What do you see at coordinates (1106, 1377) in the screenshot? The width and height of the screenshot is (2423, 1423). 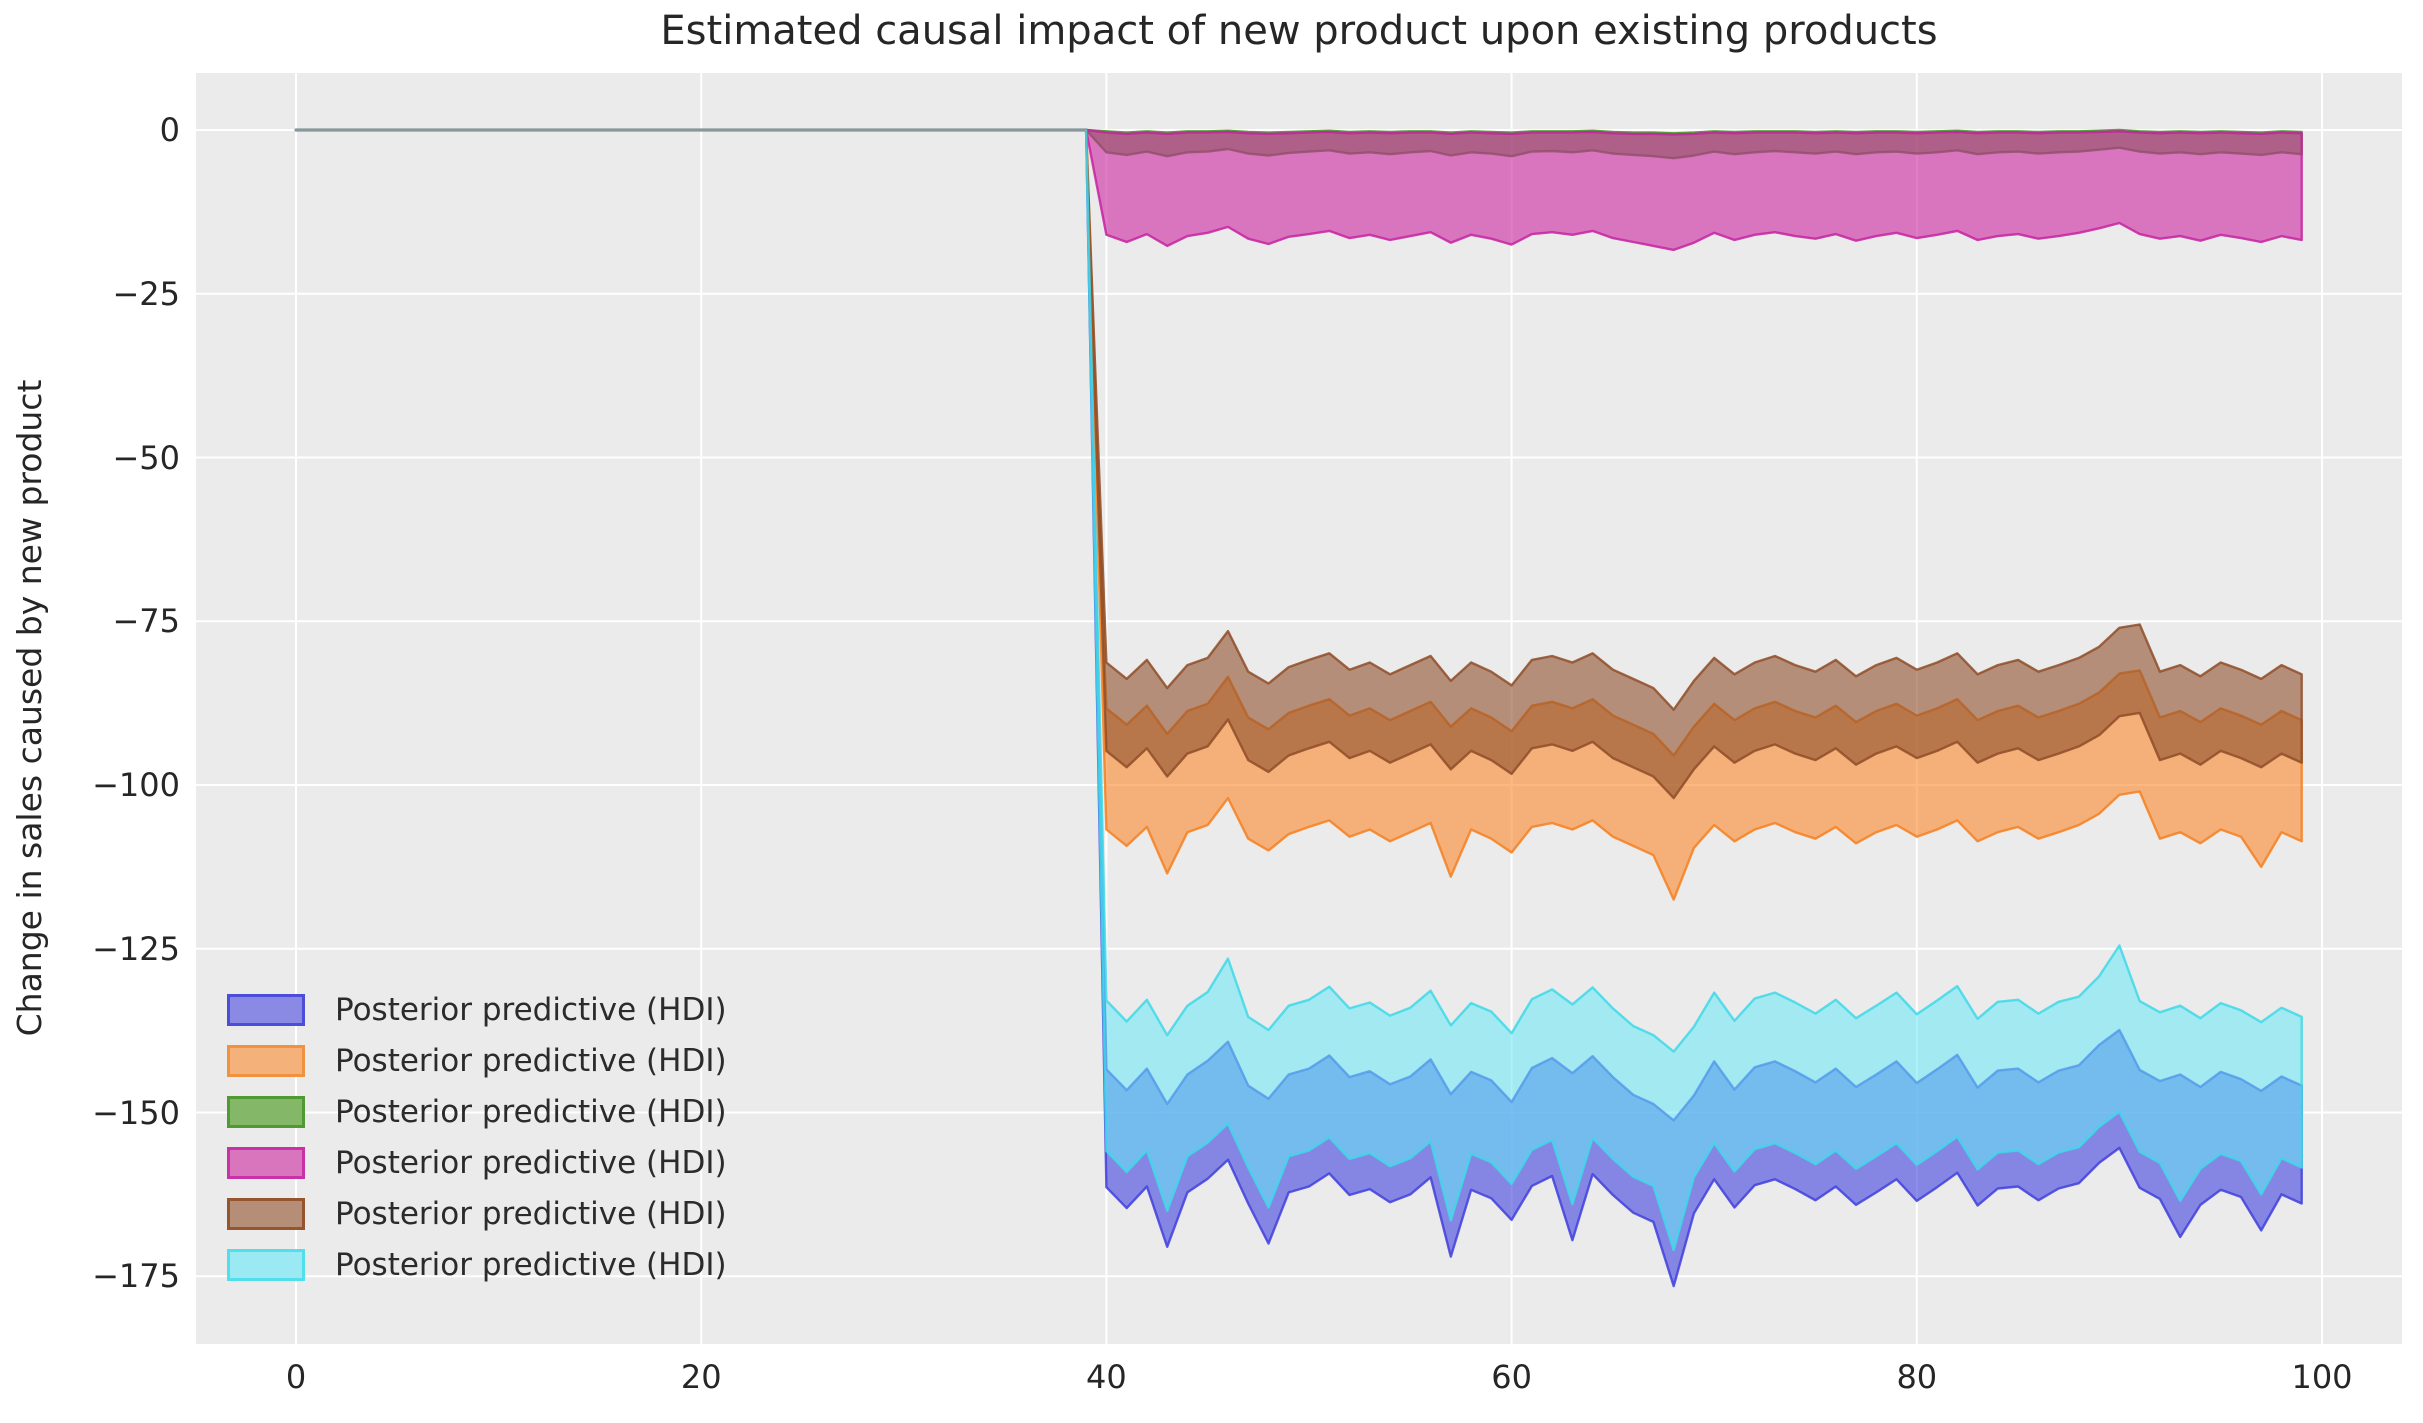 I see `x-tick-label: 40` at bounding box center [1106, 1377].